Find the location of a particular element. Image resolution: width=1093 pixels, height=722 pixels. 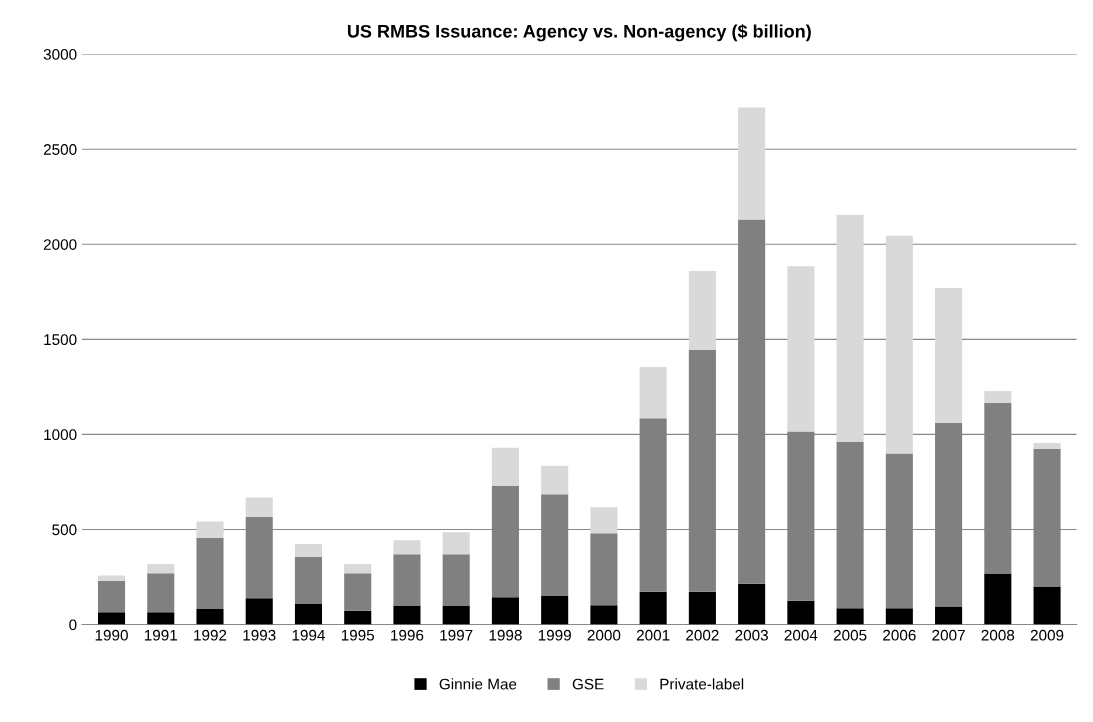

x-tick-label: 2006 is located at coordinates (899, 635).